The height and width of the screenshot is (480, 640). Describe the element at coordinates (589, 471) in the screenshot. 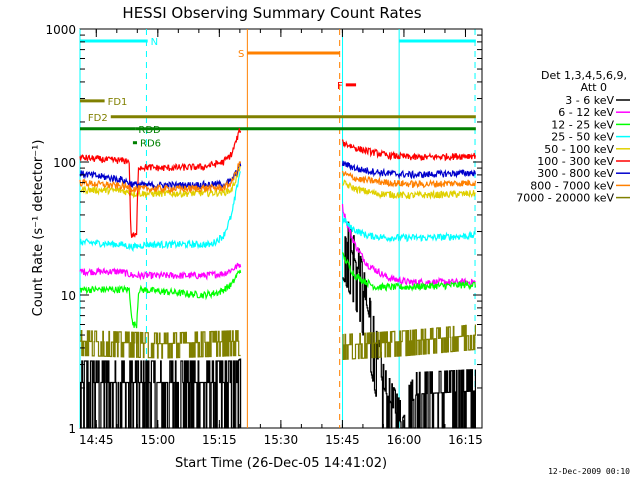

I see `generation-timestamp: 12-Dec-2009 00:10` at that location.